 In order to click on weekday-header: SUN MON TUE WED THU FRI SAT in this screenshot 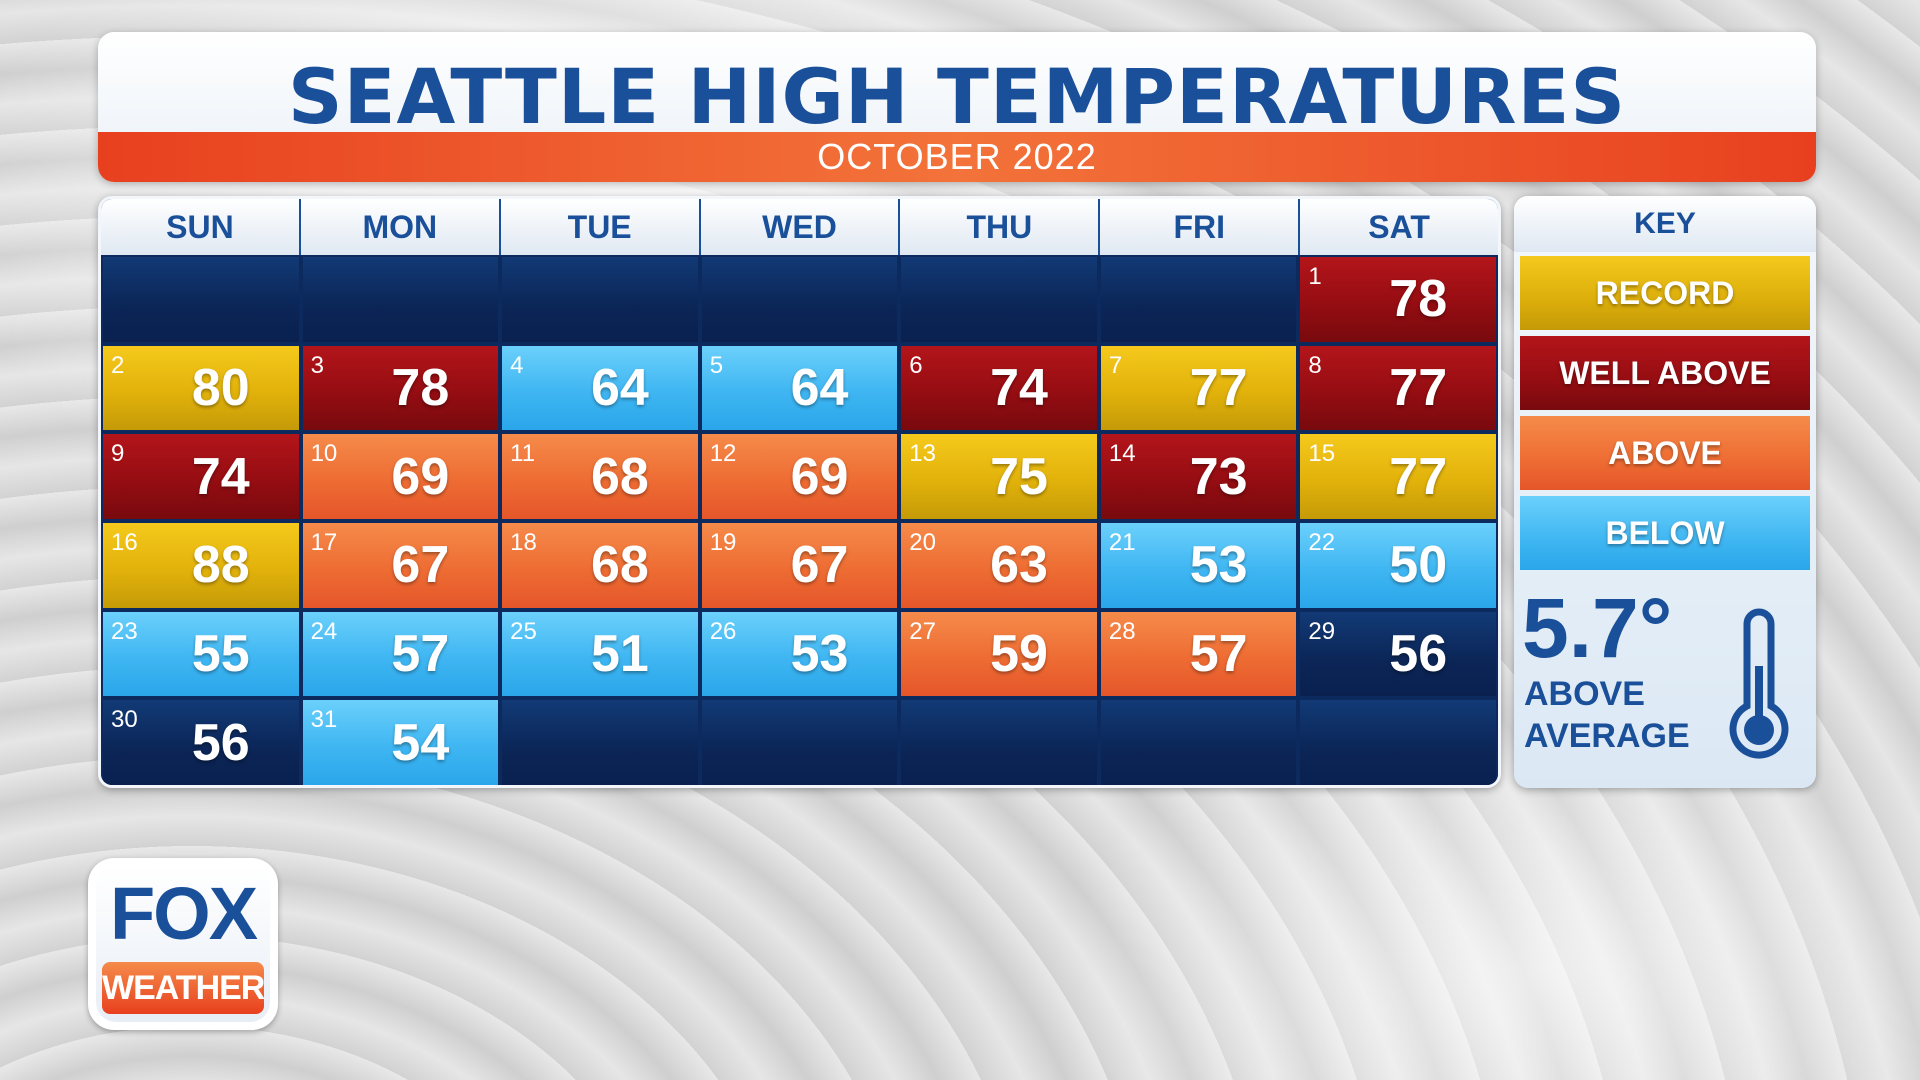, I will do `click(799, 227)`.